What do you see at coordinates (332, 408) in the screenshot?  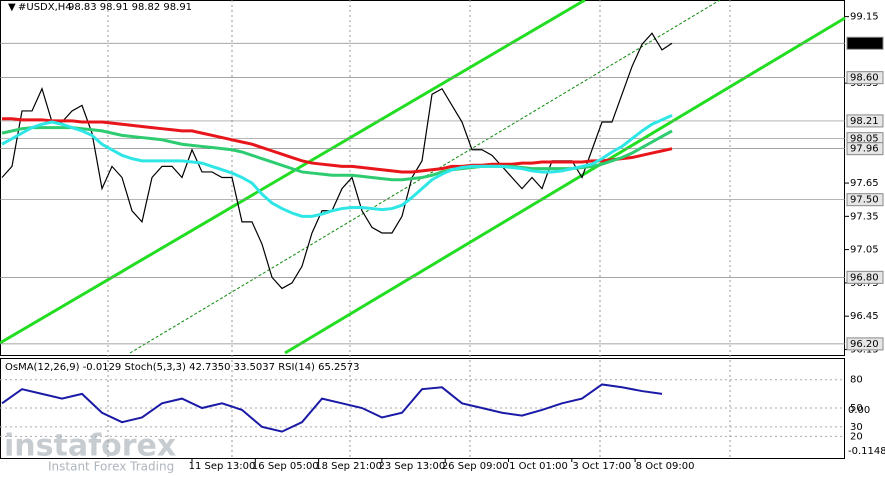 I see `rsi-line` at bounding box center [332, 408].